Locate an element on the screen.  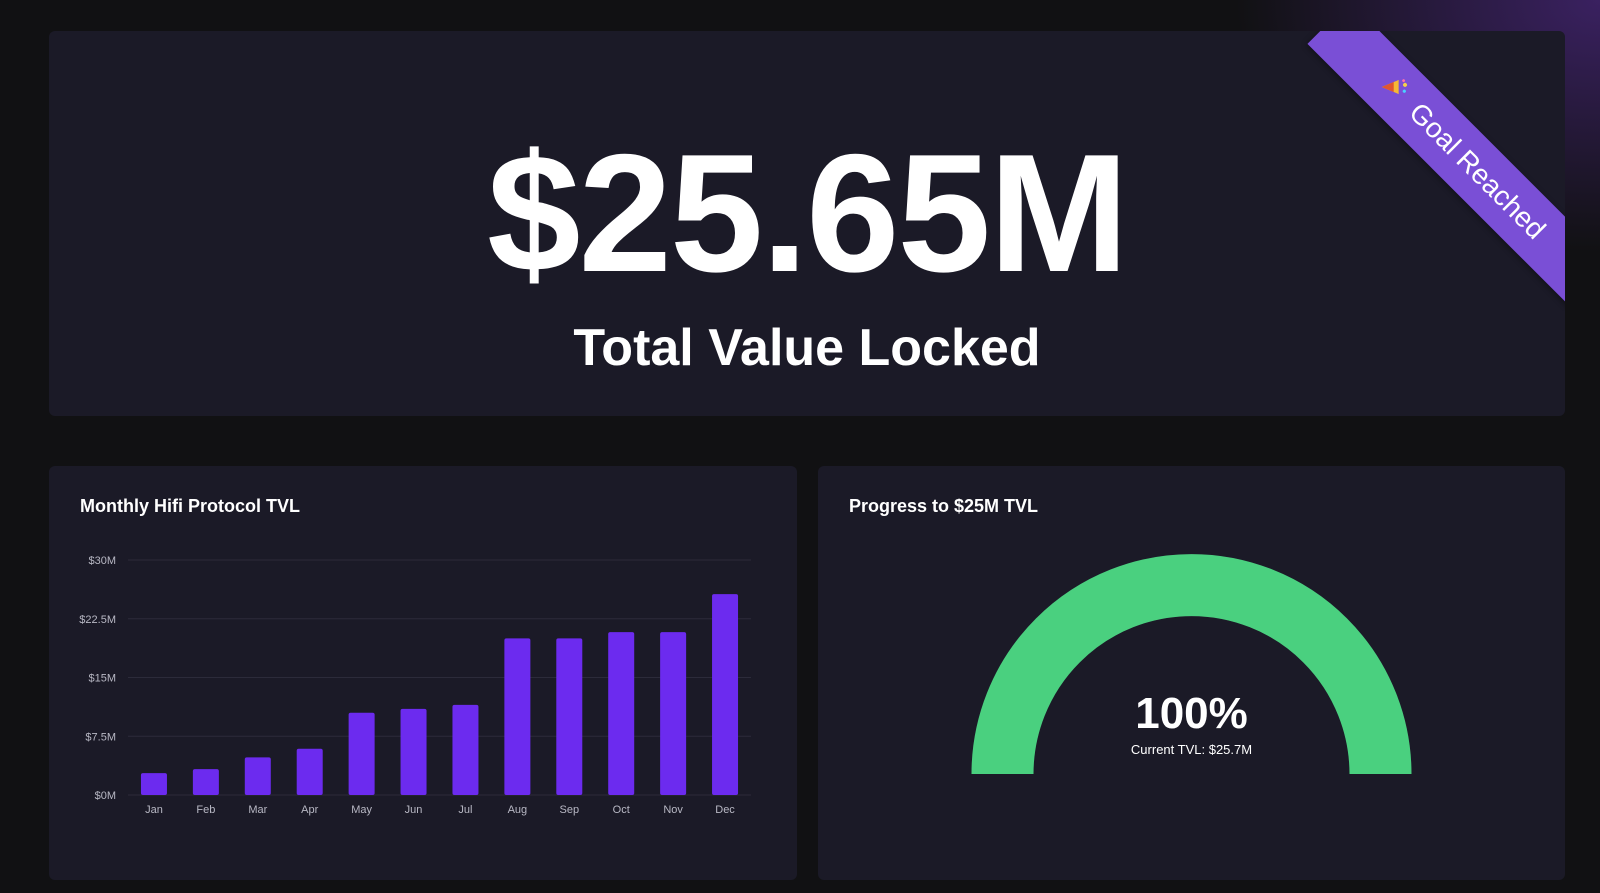
x-tick-label: Jun is located at coordinates (414, 810).